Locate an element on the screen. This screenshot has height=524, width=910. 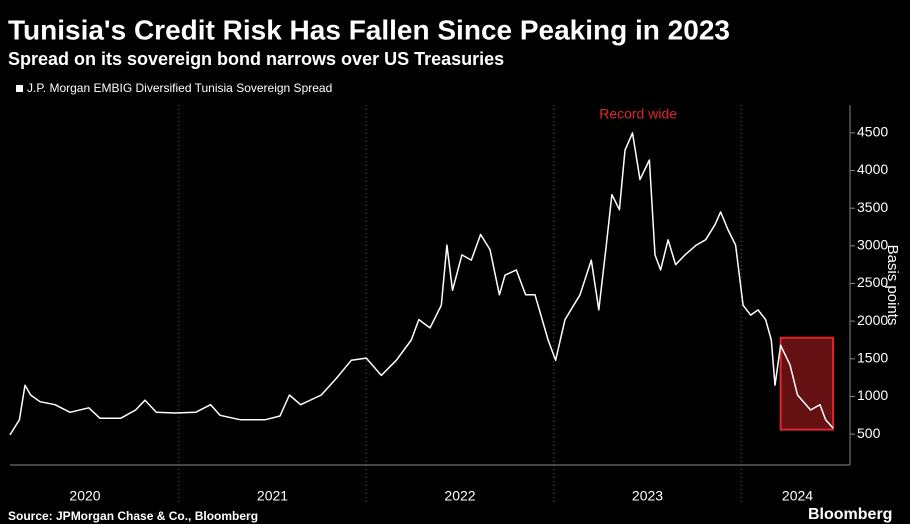
y-tick-label: 500 is located at coordinates (869, 433).